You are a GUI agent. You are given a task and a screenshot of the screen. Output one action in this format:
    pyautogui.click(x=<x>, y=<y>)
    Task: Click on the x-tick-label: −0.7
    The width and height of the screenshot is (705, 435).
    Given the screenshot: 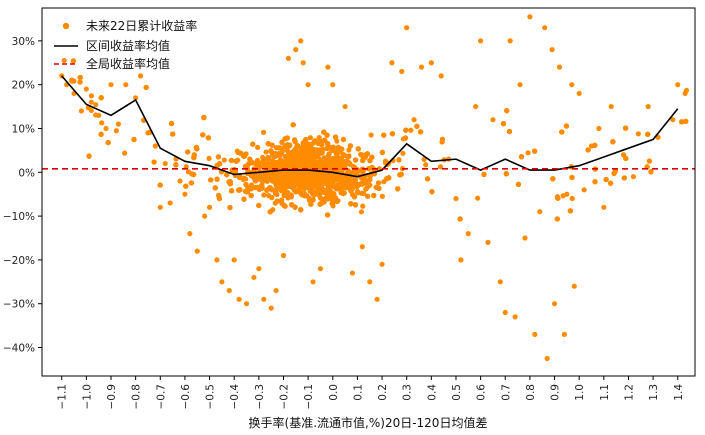 What is the action you would take?
    pyautogui.click(x=161, y=397)
    